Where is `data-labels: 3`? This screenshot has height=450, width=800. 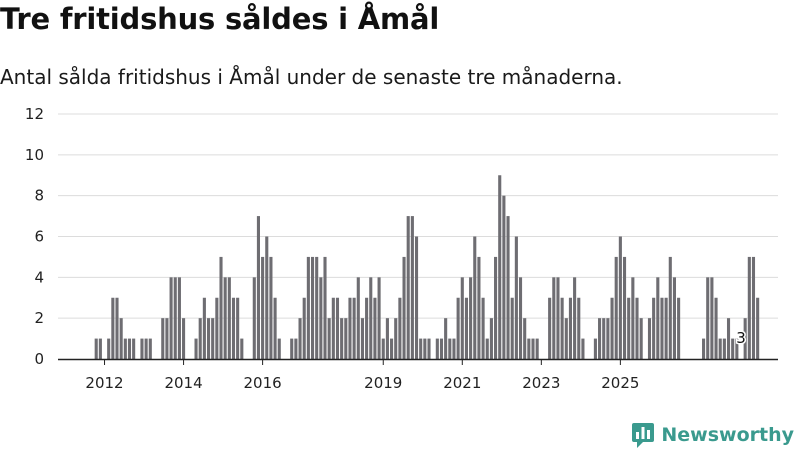 data-labels: 3 is located at coordinates (741, 338).